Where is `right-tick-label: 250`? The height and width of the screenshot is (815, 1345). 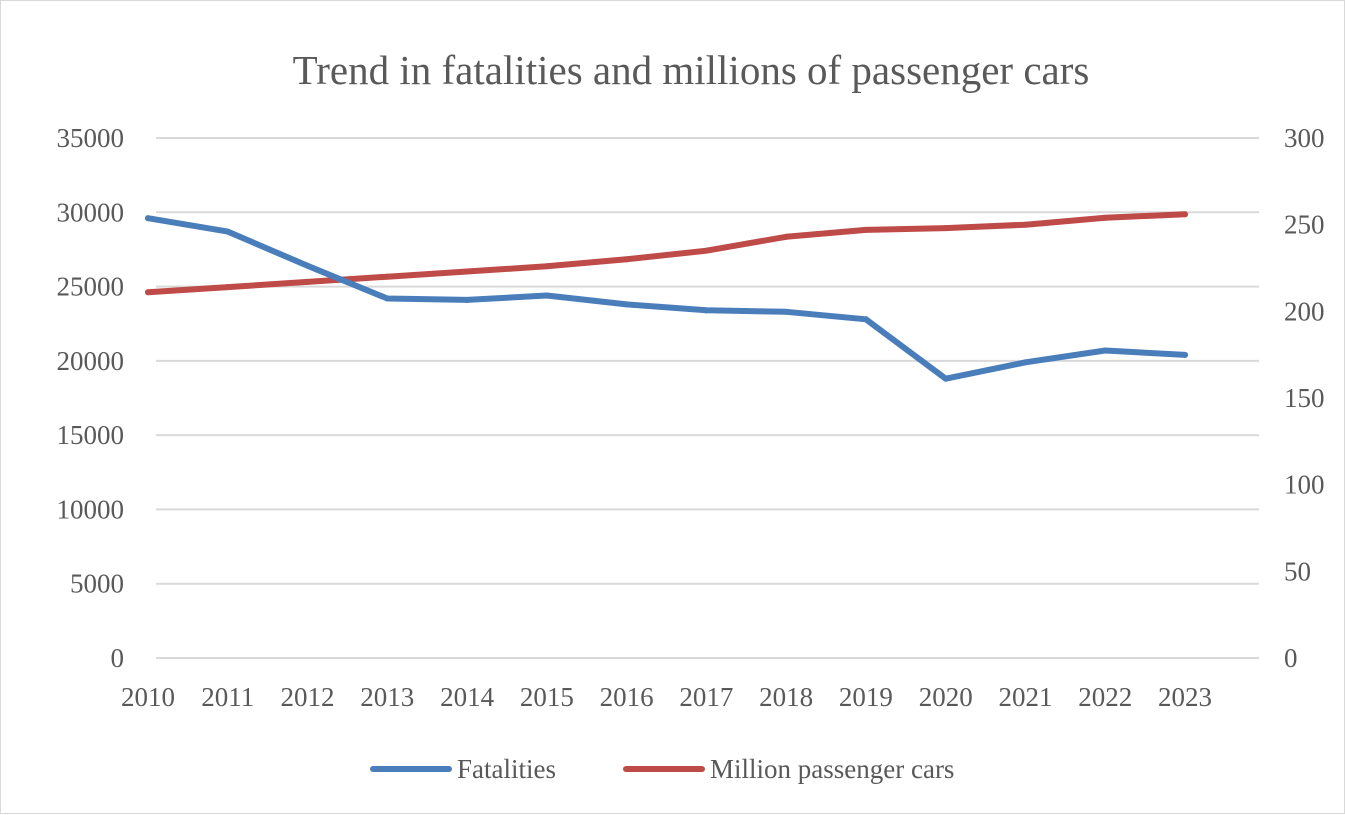 right-tick-label: 250 is located at coordinates (1304, 225).